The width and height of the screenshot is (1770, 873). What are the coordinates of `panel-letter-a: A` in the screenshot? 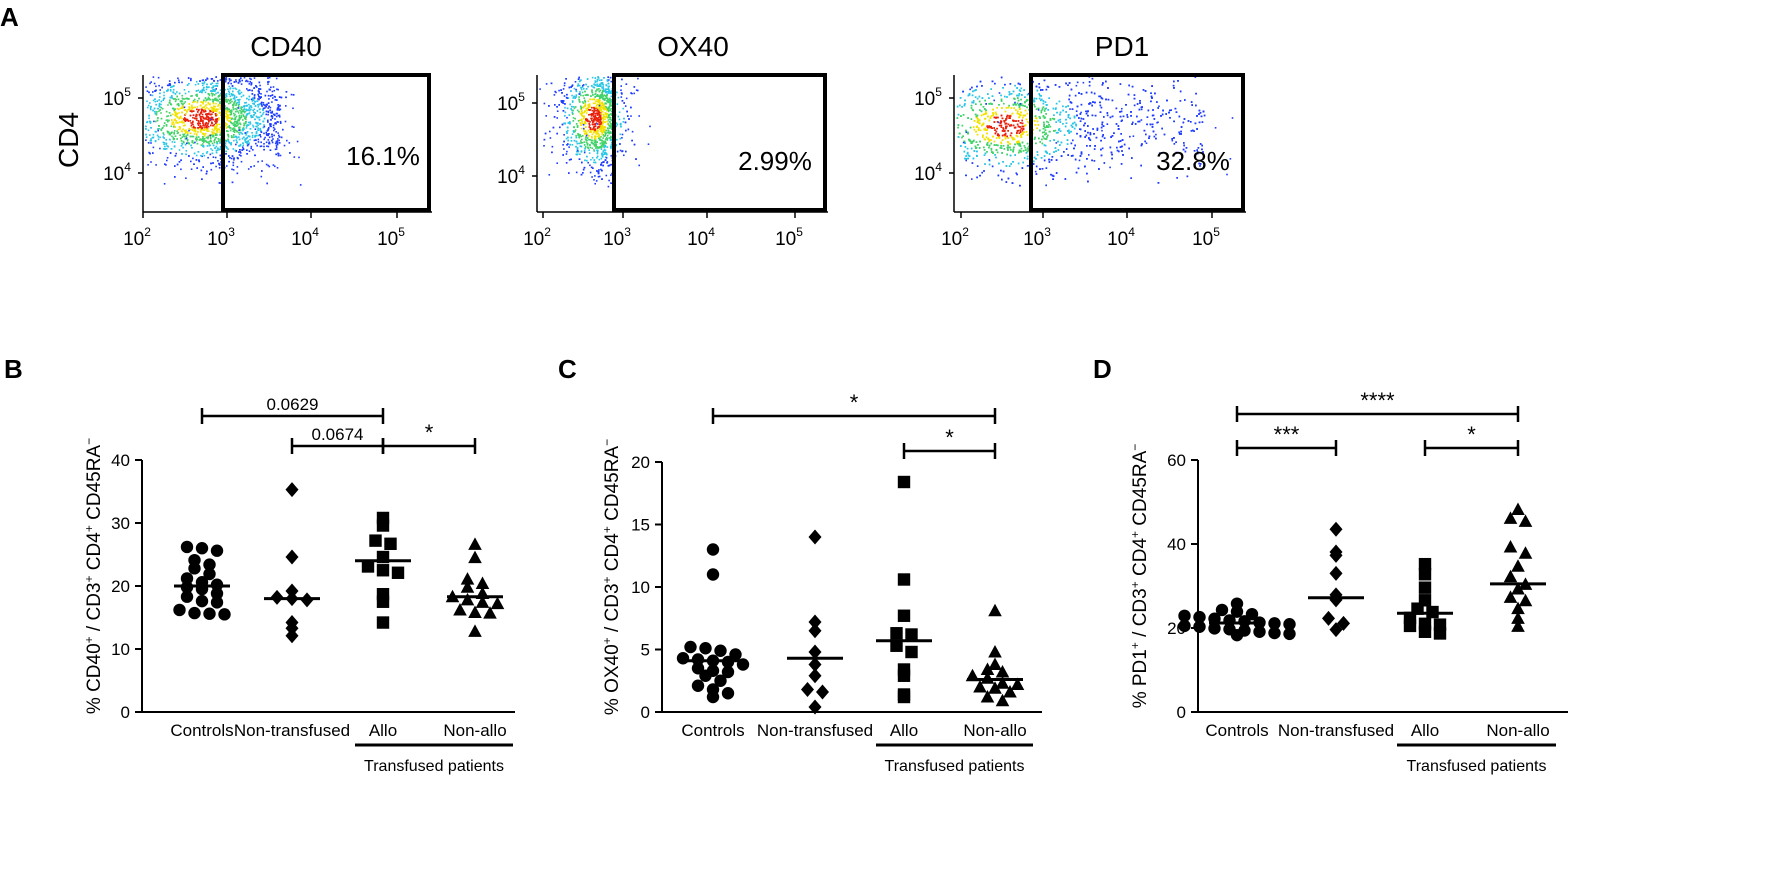 It's located at (9, 17).